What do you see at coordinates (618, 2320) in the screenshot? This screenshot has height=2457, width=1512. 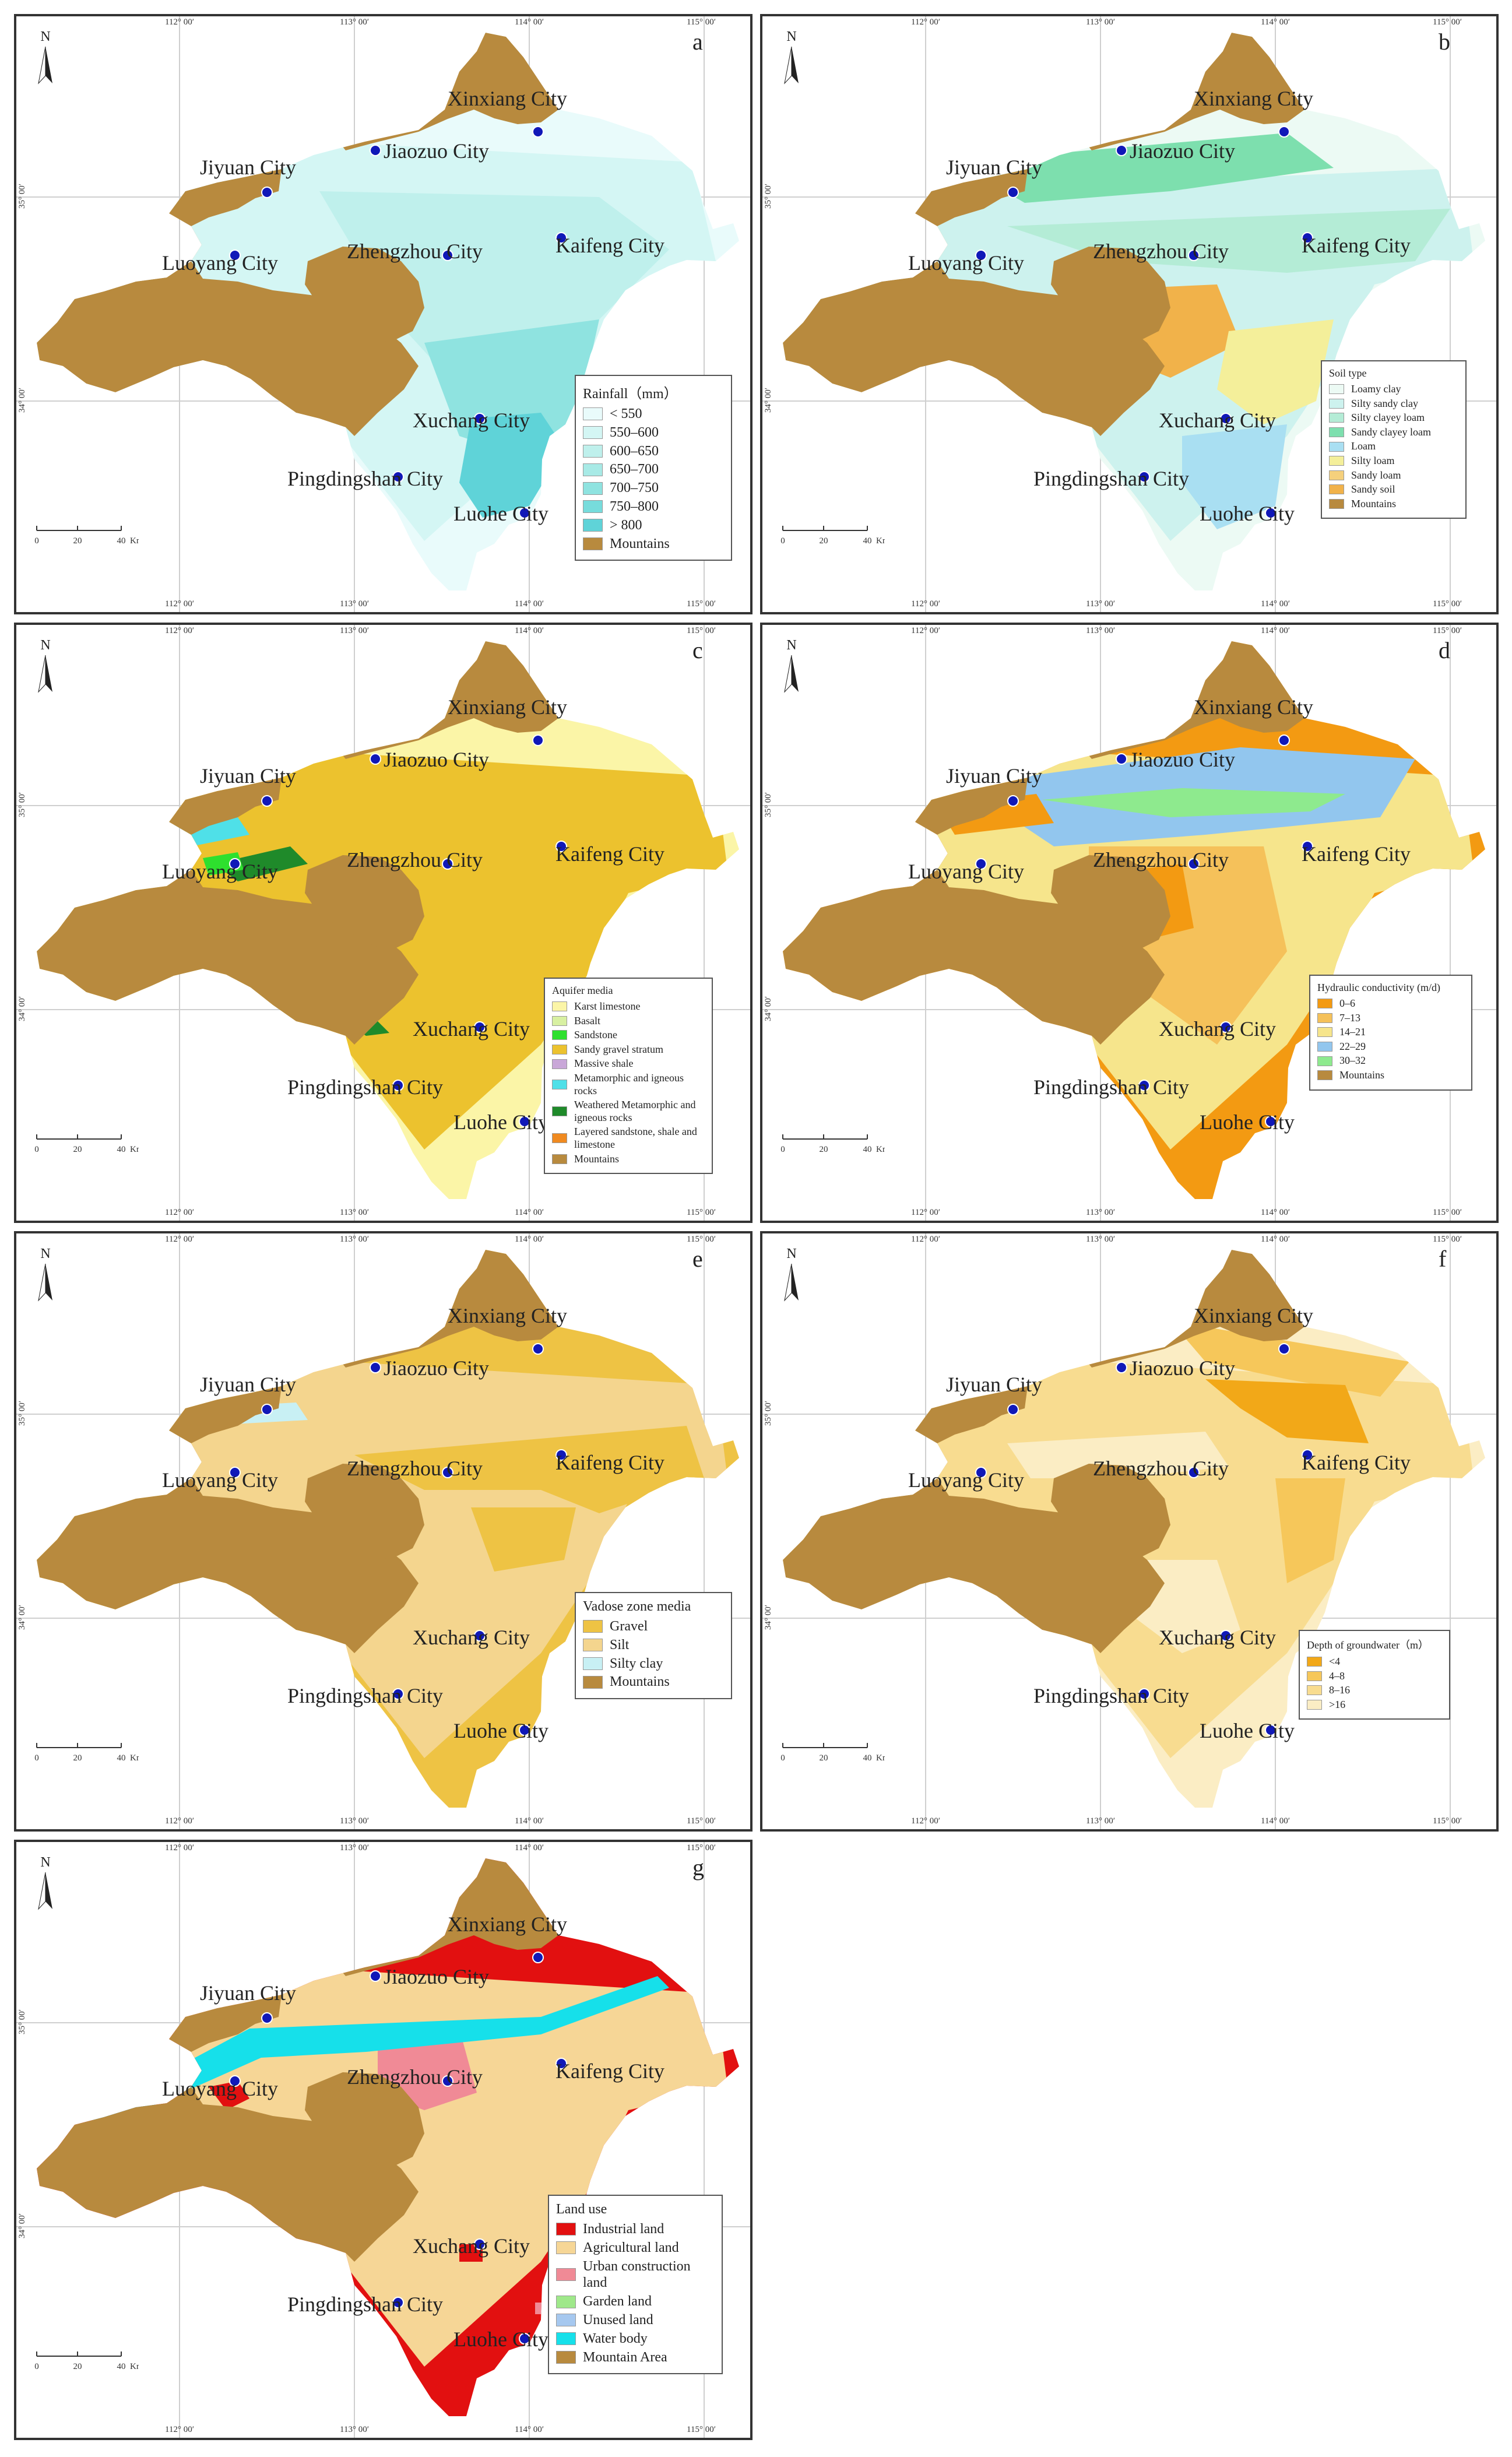 I see `legend-label: Unused land` at bounding box center [618, 2320].